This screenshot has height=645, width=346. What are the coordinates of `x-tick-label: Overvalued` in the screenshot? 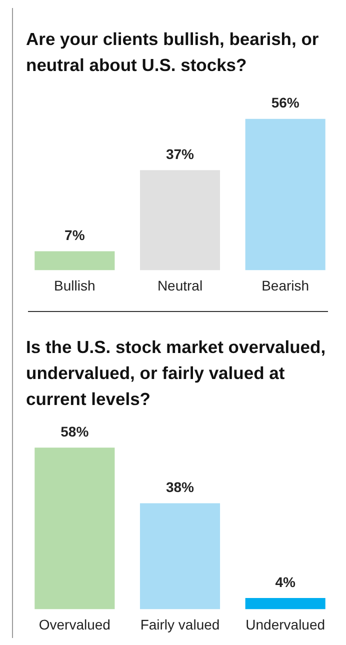 It's located at (74, 624).